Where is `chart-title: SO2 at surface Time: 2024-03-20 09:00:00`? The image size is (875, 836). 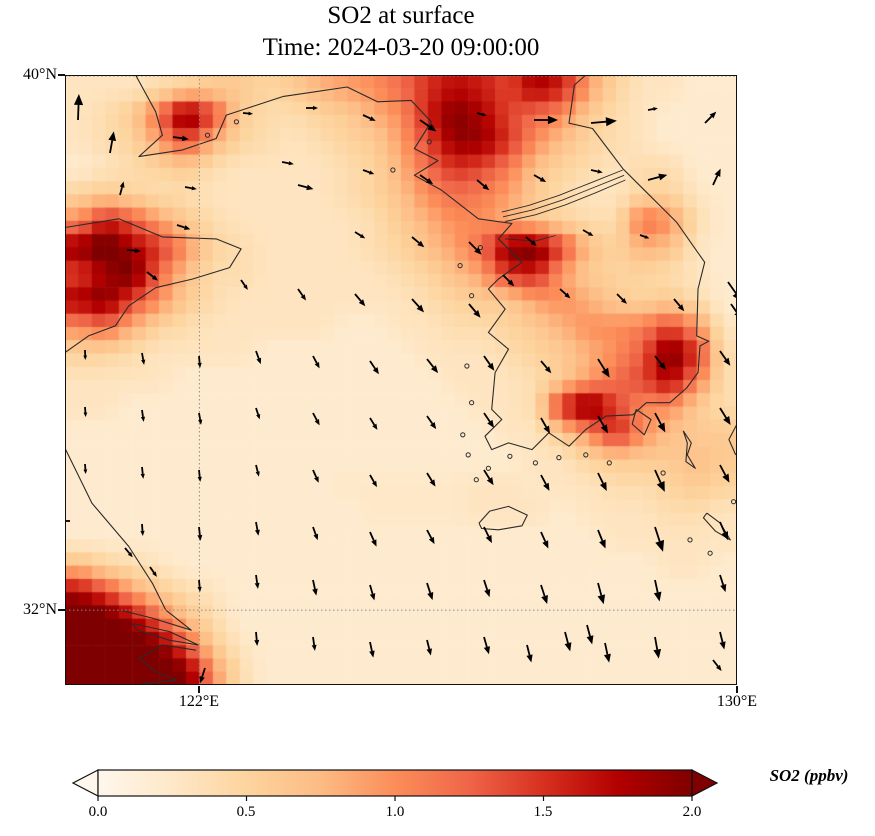 chart-title: SO2 at surface Time: 2024-03-20 09:00:00 is located at coordinates (401, 32).